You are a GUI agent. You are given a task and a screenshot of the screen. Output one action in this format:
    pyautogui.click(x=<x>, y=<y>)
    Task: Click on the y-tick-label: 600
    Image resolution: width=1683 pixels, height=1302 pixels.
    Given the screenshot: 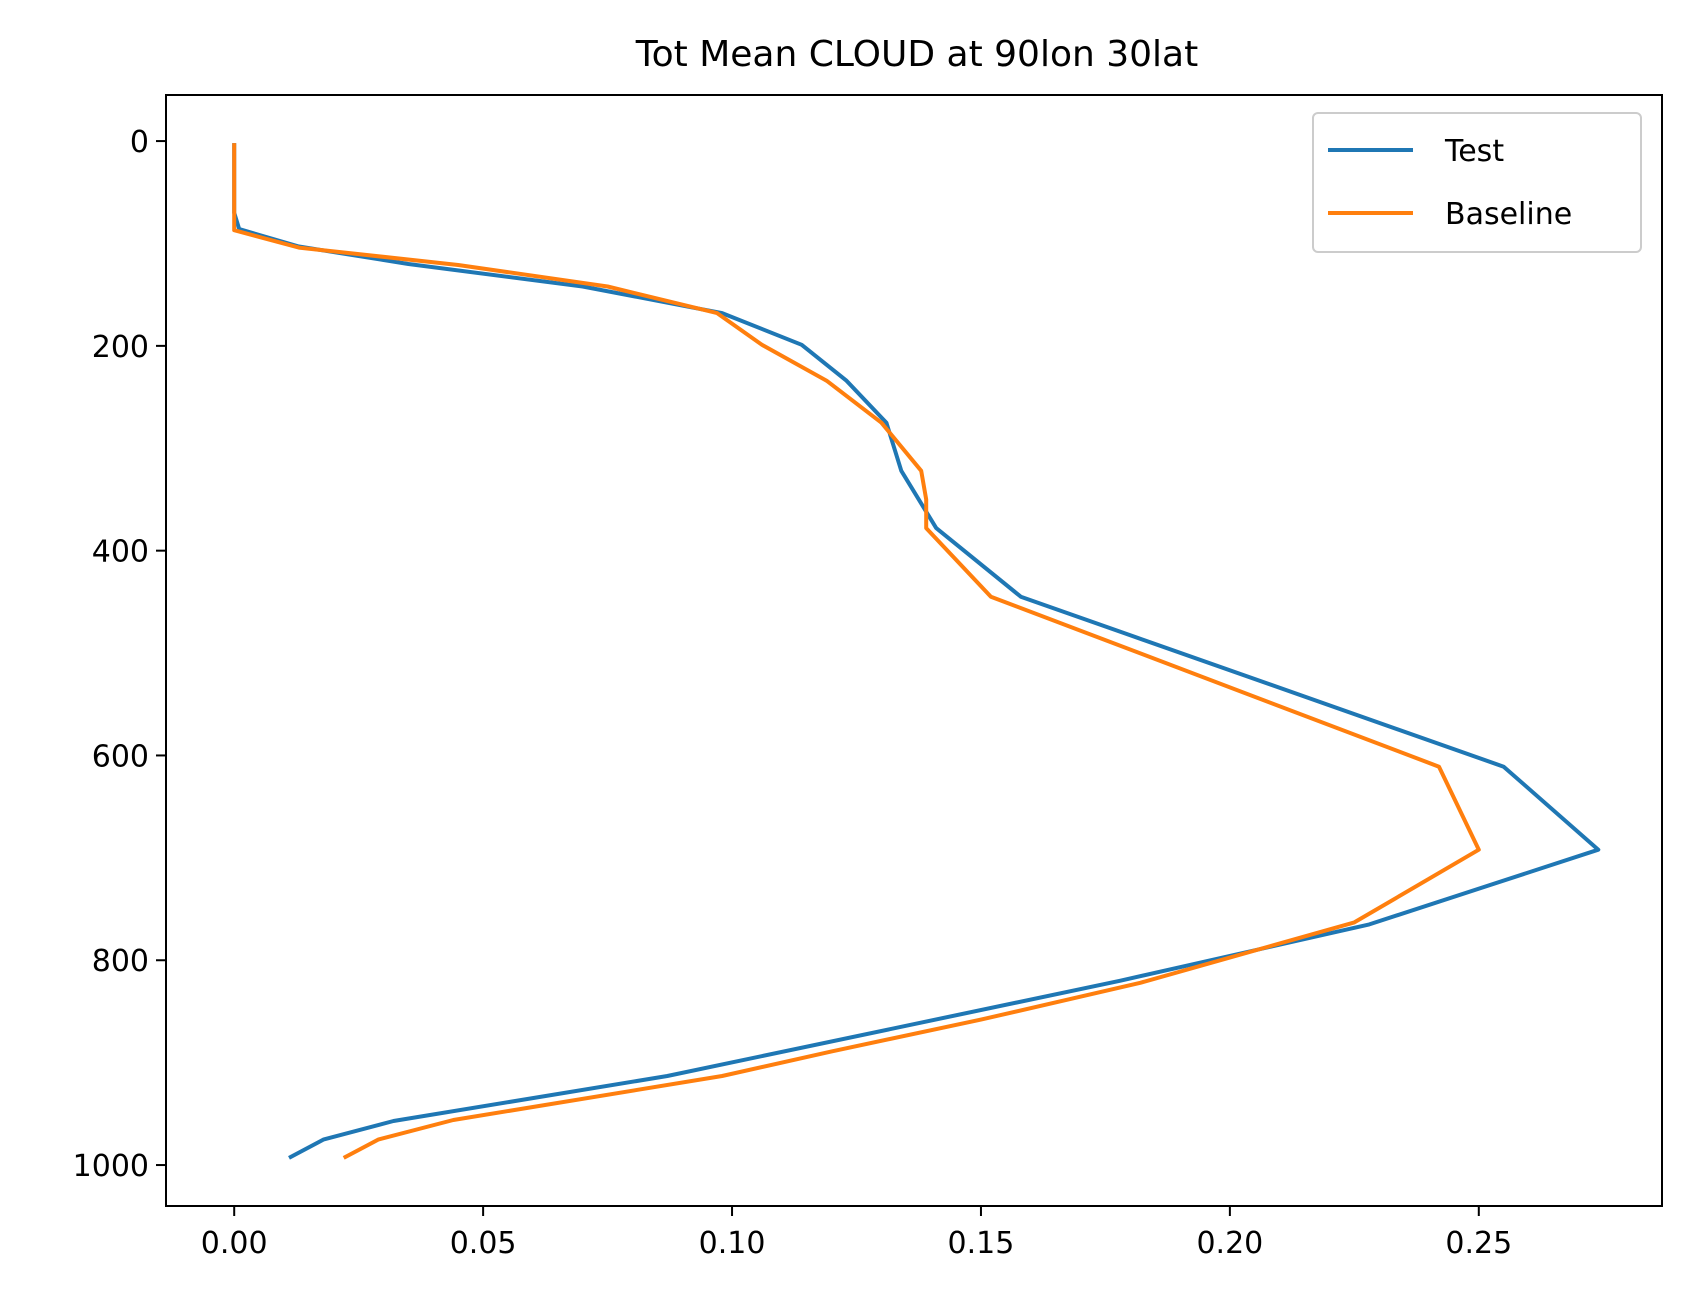 What is the action you would take?
    pyautogui.click(x=120, y=756)
    